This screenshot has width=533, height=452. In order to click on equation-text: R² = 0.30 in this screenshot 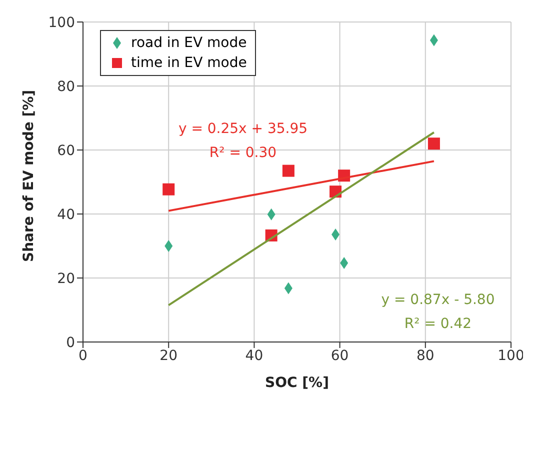, I will do `click(243, 153)`.